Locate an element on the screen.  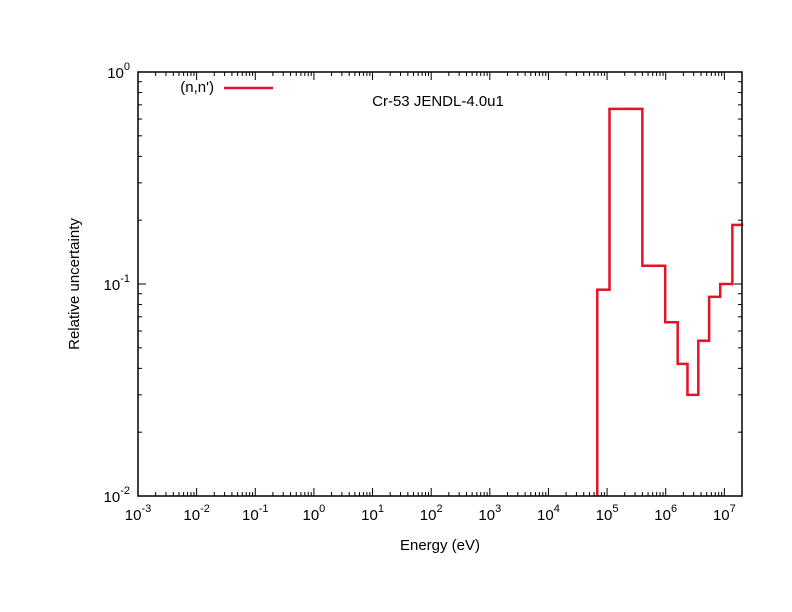
legend-label: (n,n') is located at coordinates (197, 87).